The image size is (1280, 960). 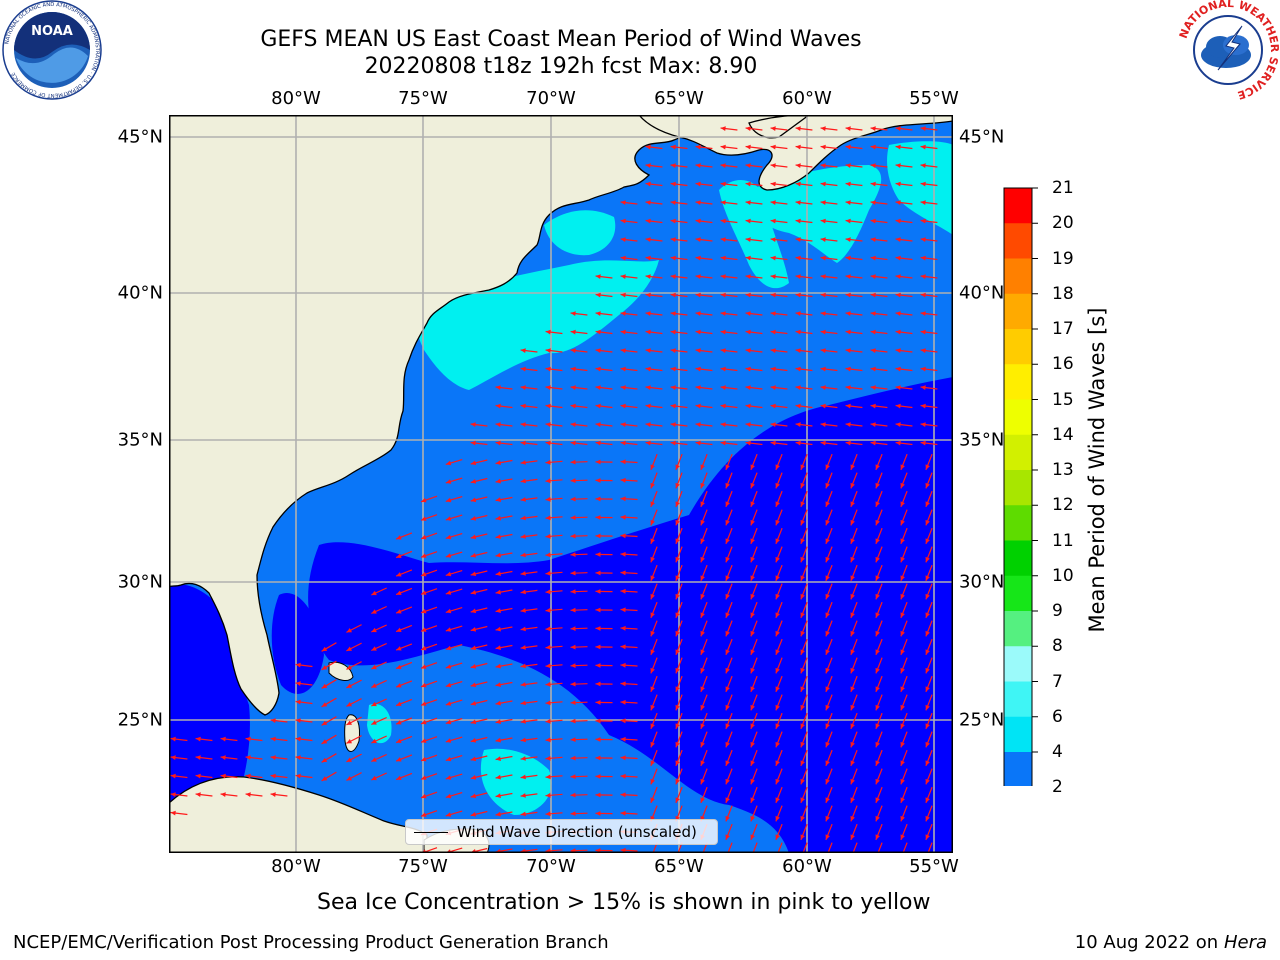 I want to click on colorbar-label-7: 7, so click(x=1057, y=681).